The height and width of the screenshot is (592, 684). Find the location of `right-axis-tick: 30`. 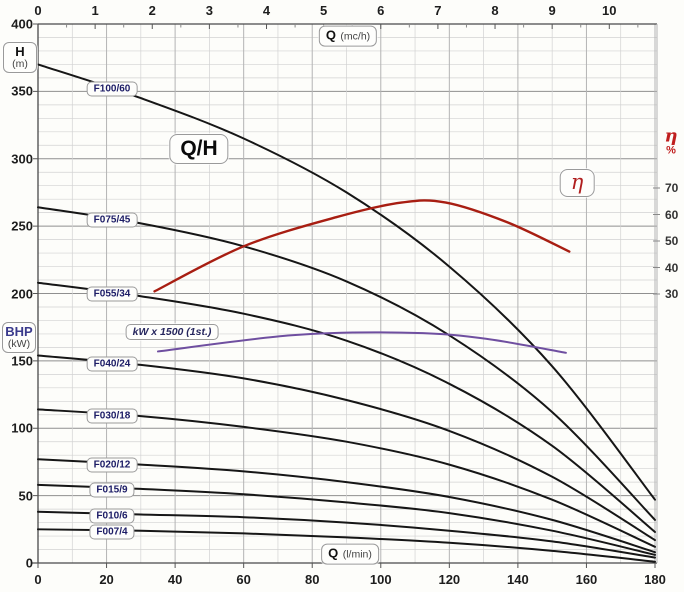

right-axis-tick: 30 is located at coordinates (672, 294).